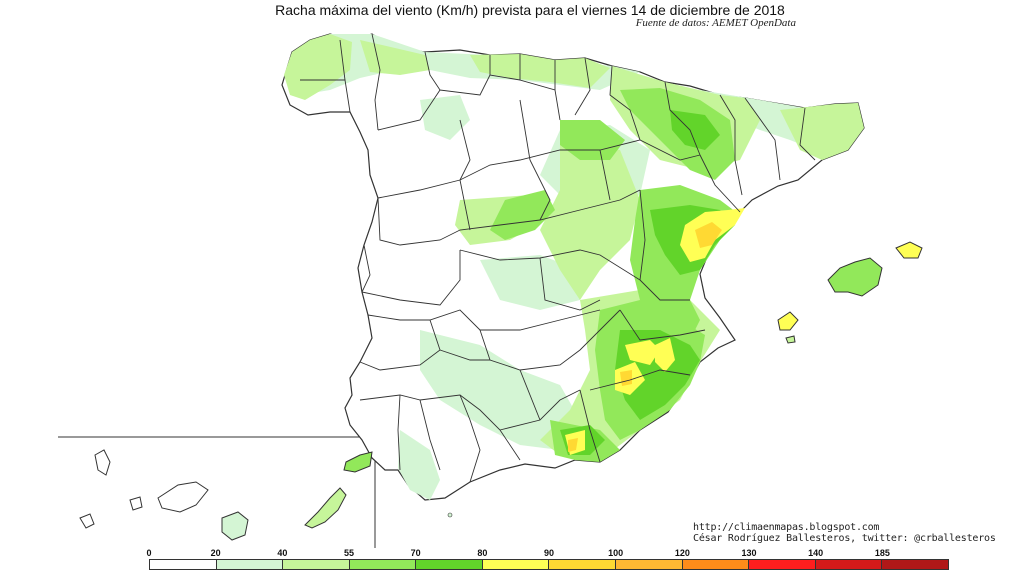 The height and width of the screenshot is (576, 1024). What do you see at coordinates (682, 553) in the screenshot?
I see `legend-tick-label: 120` at bounding box center [682, 553].